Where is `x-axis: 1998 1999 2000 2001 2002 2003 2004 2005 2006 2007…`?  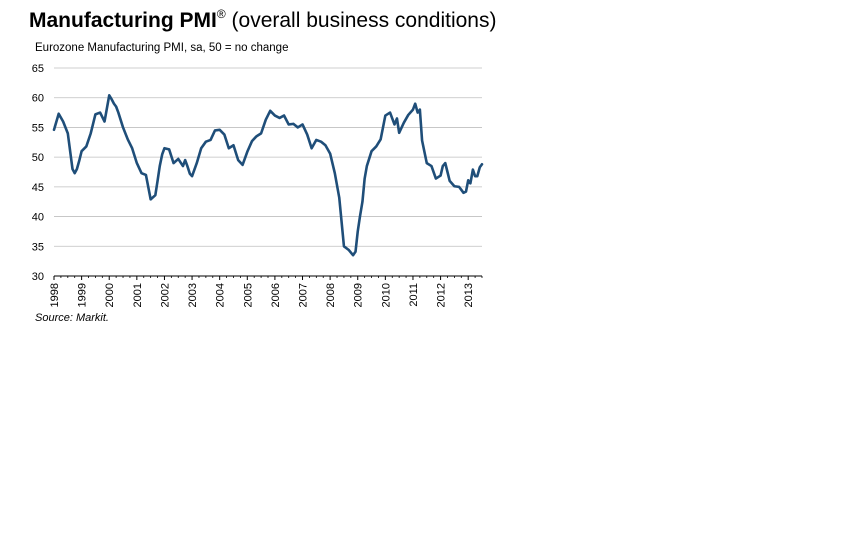
x-axis: 1998 1999 2000 2001 2002 2003 2004 2005 2006 2007… is located at coordinates (266, 291).